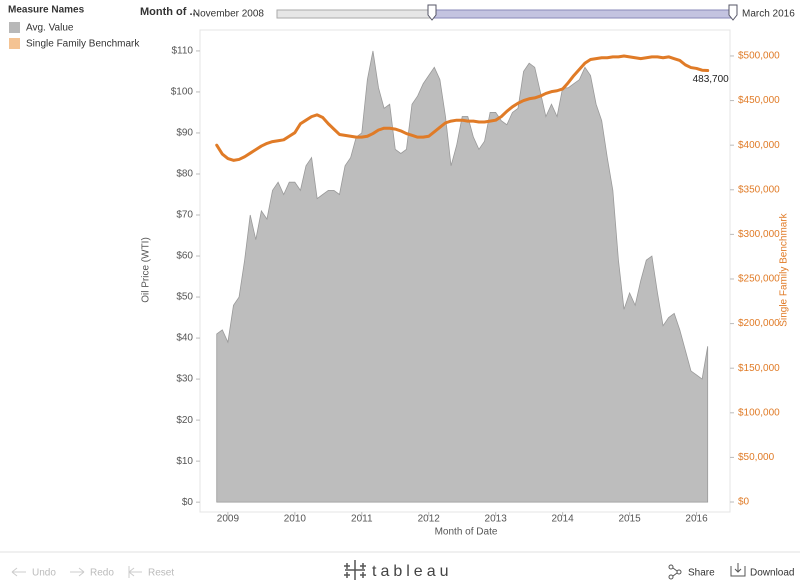  Describe the element at coordinates (74, 36) in the screenshot. I see `legend: Avg. Value Single Family Benchmark` at that location.